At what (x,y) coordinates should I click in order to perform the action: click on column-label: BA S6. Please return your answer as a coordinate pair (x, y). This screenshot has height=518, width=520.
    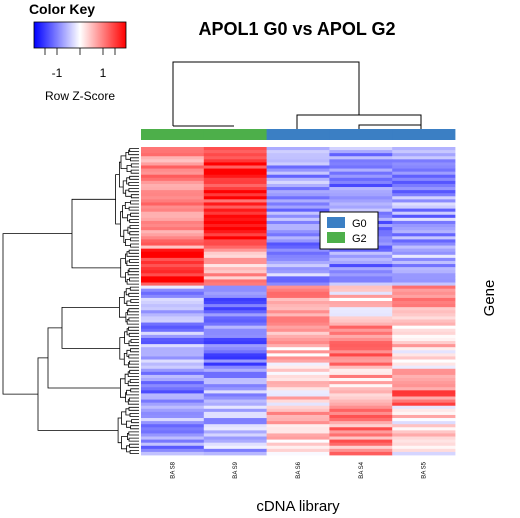
    Looking at the image, I should click on (299, 469).